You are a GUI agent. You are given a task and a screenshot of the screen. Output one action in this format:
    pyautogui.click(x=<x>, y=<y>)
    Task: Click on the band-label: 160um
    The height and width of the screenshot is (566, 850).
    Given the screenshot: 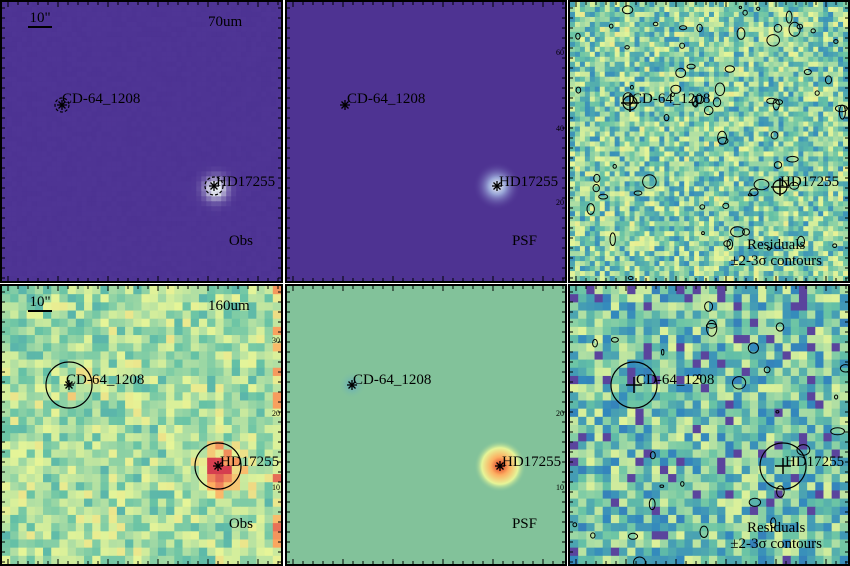 What is the action you would take?
    pyautogui.click(x=229, y=306)
    